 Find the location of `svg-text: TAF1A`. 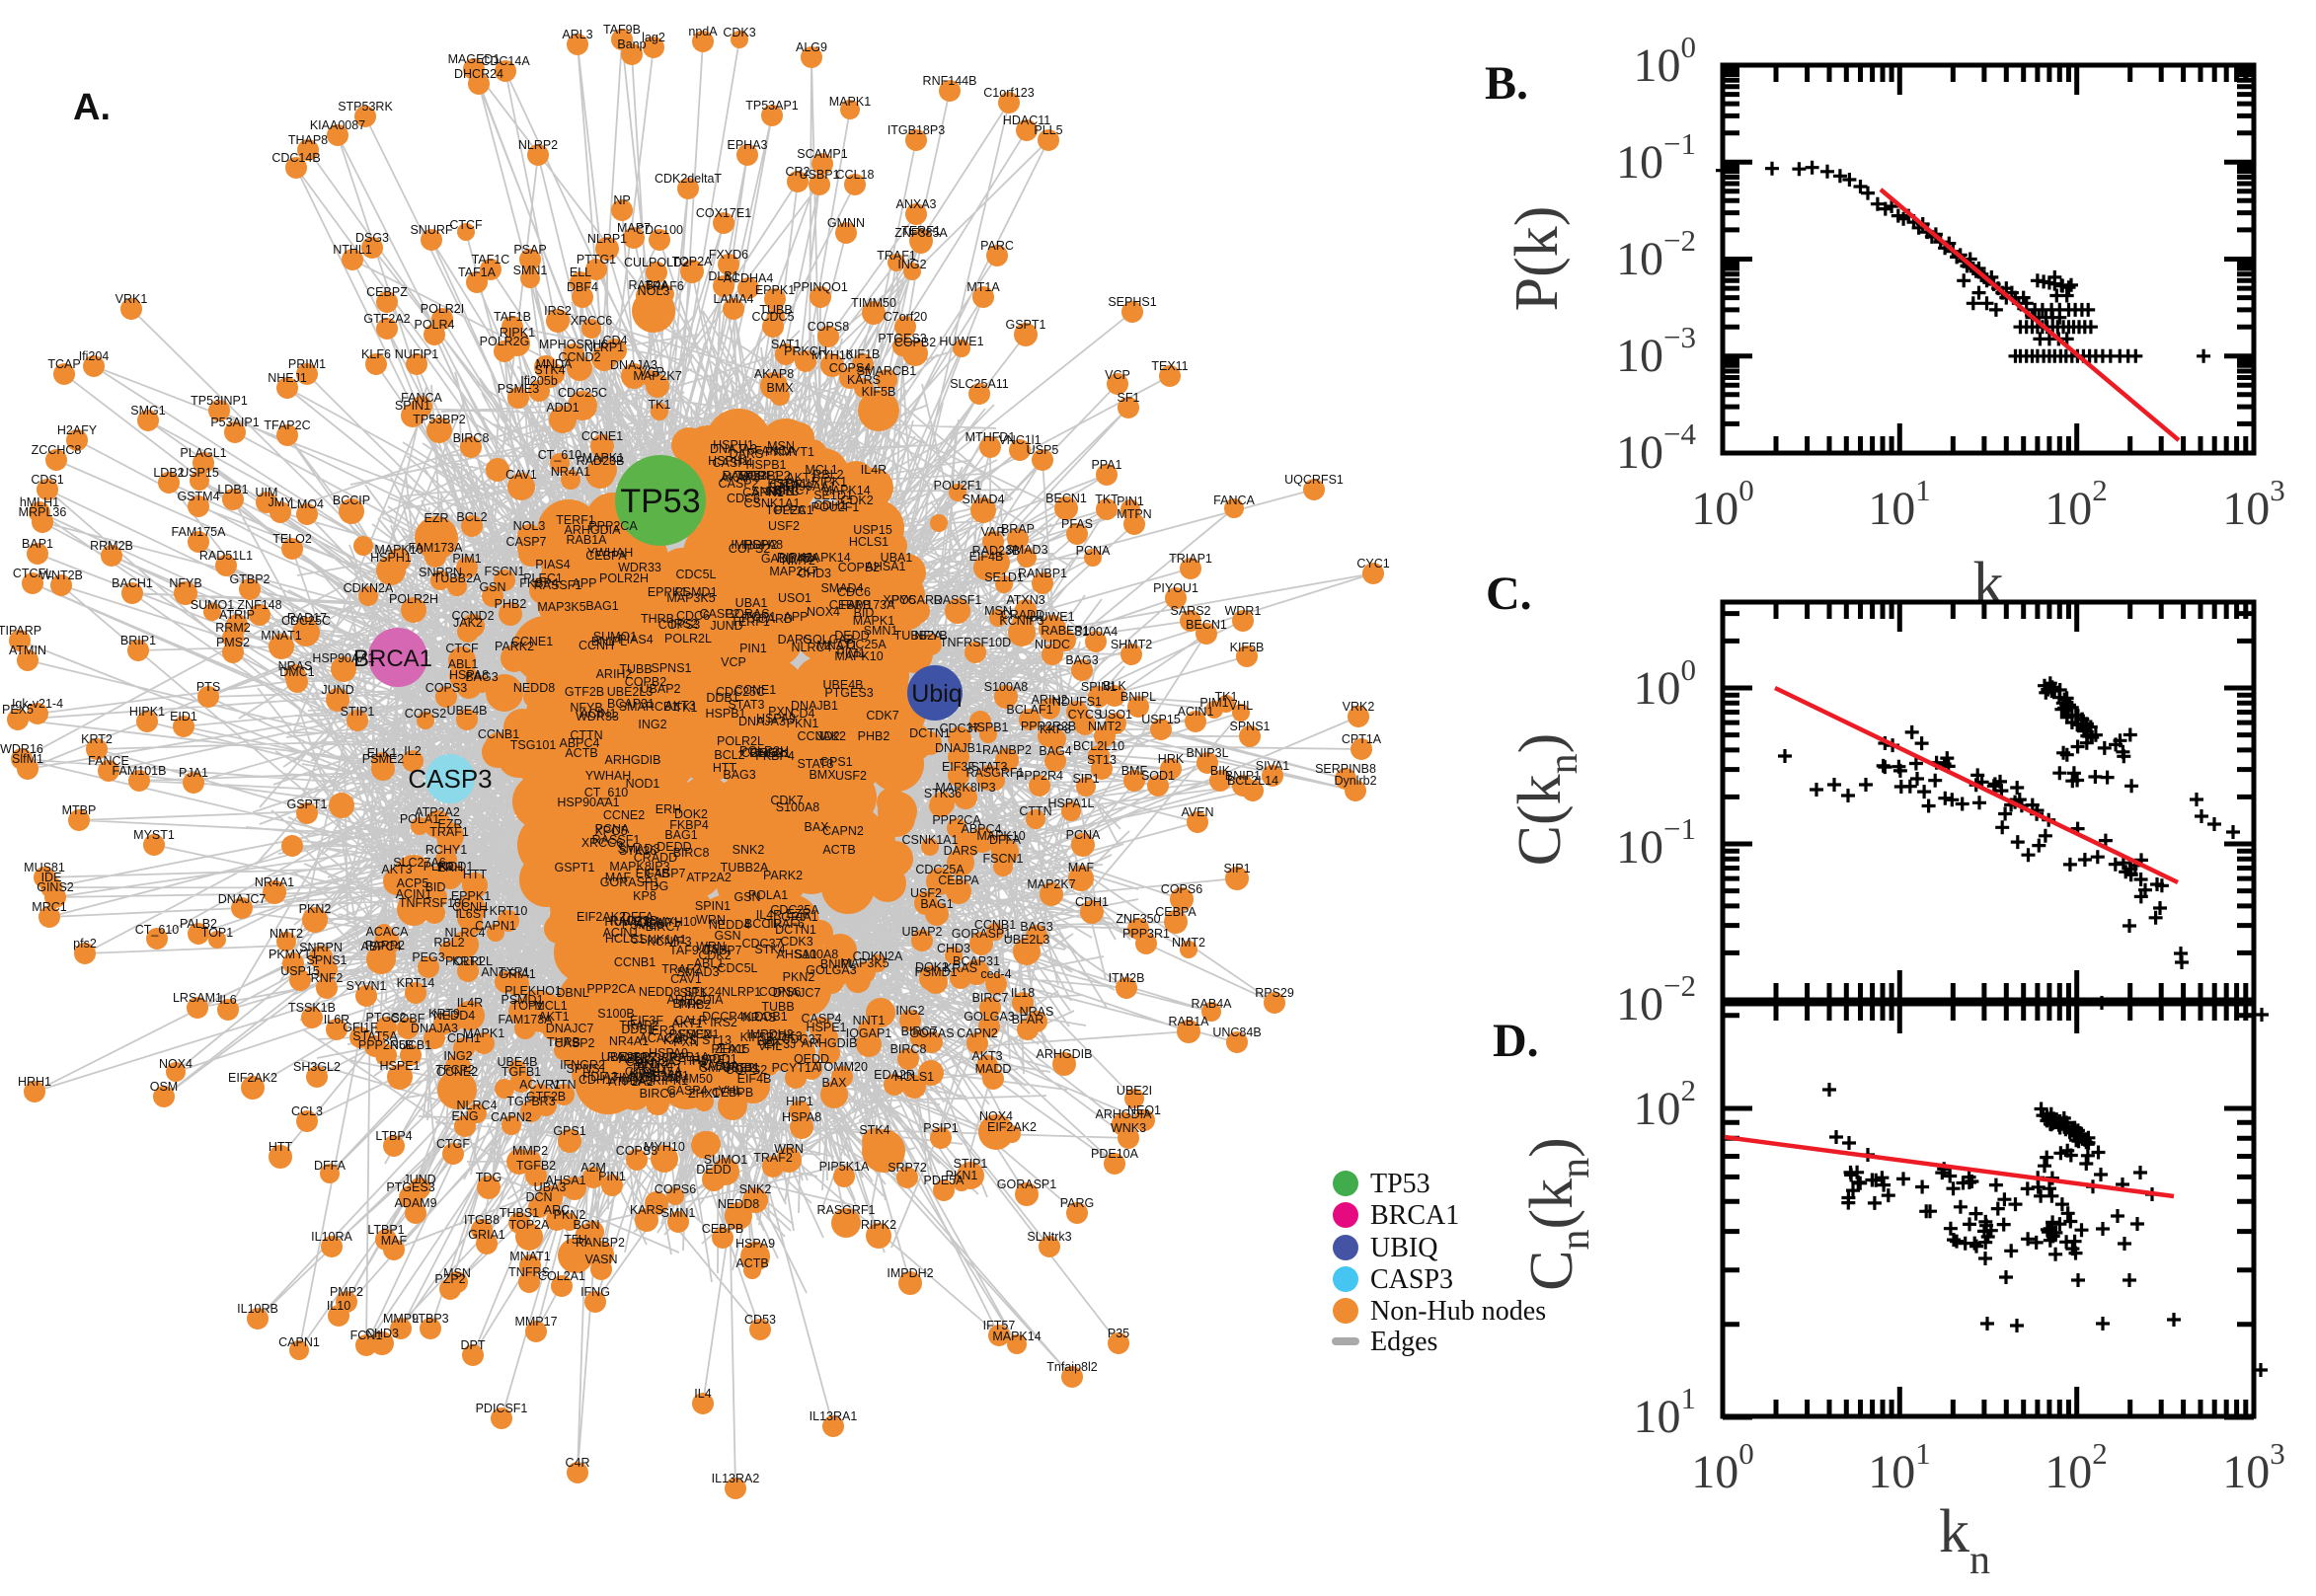

svg-text: TAF1A is located at coordinates (478, 272).